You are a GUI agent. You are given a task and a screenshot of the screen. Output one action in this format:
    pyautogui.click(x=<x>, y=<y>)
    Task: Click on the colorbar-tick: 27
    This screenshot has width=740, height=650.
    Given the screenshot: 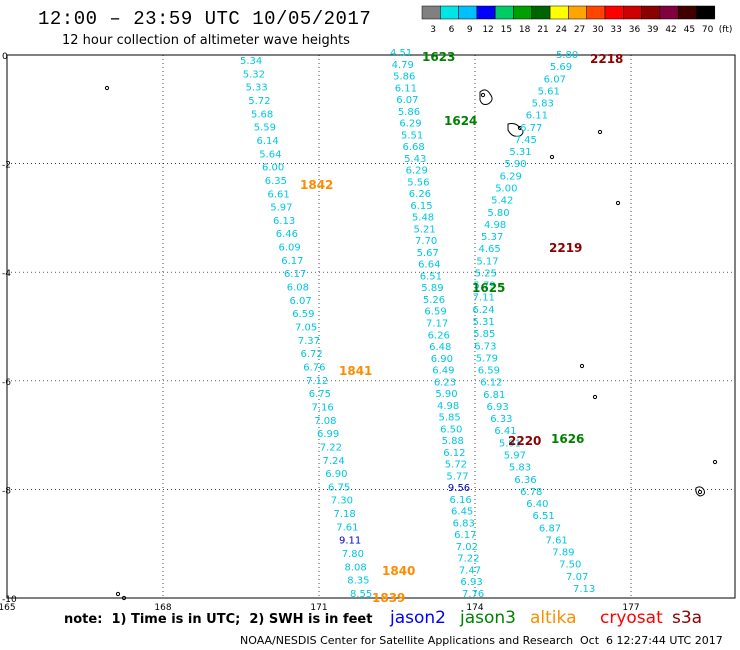 What is the action you would take?
    pyautogui.click(x=579, y=30)
    